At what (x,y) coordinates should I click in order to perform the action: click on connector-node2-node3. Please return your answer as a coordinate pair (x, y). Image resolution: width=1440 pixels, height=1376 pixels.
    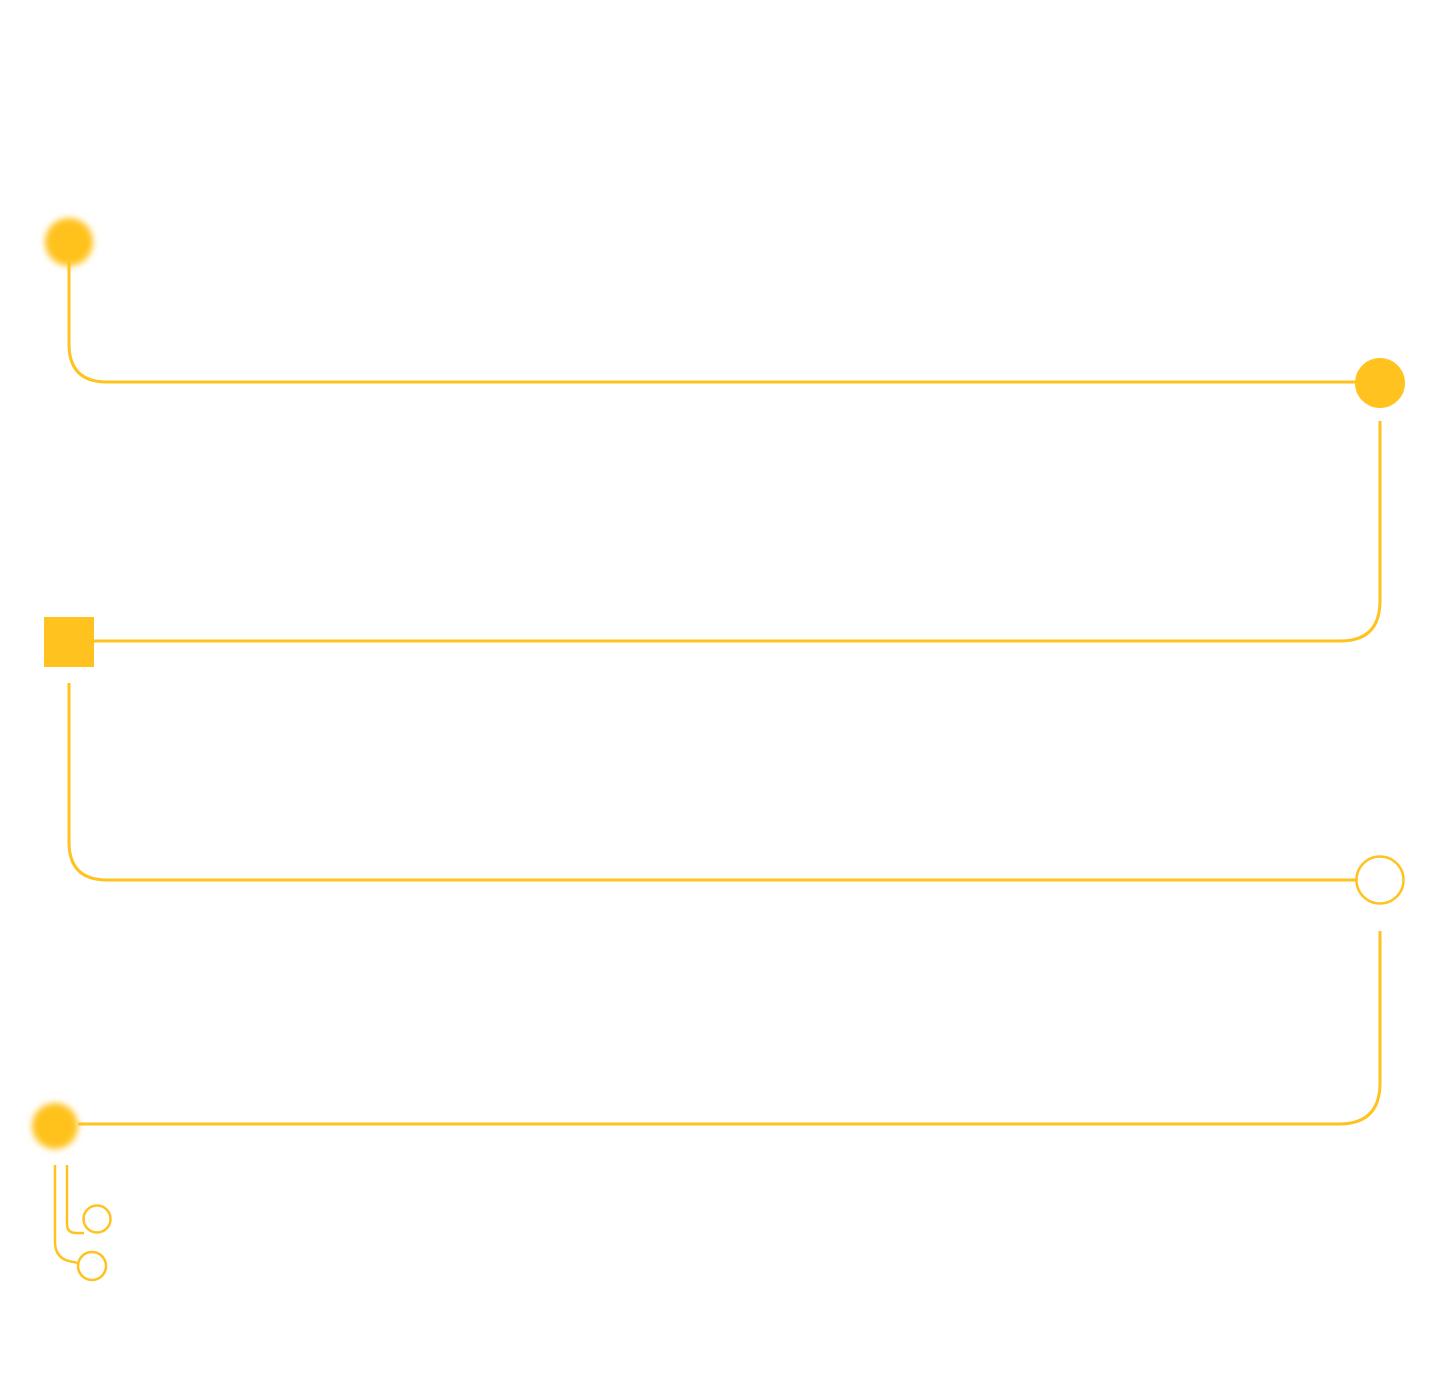
    Looking at the image, I should click on (738, 532).